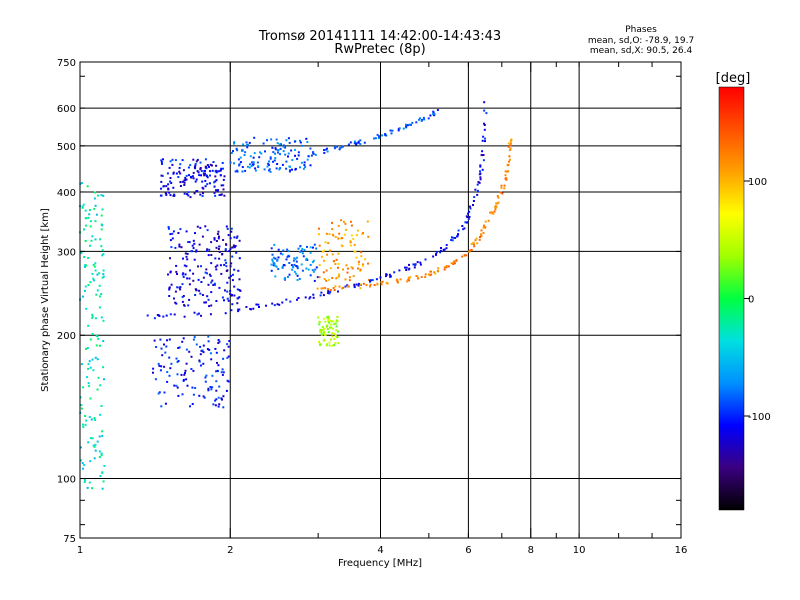  What do you see at coordinates (681, 550) in the screenshot?
I see `x-tick-label: 16` at bounding box center [681, 550].